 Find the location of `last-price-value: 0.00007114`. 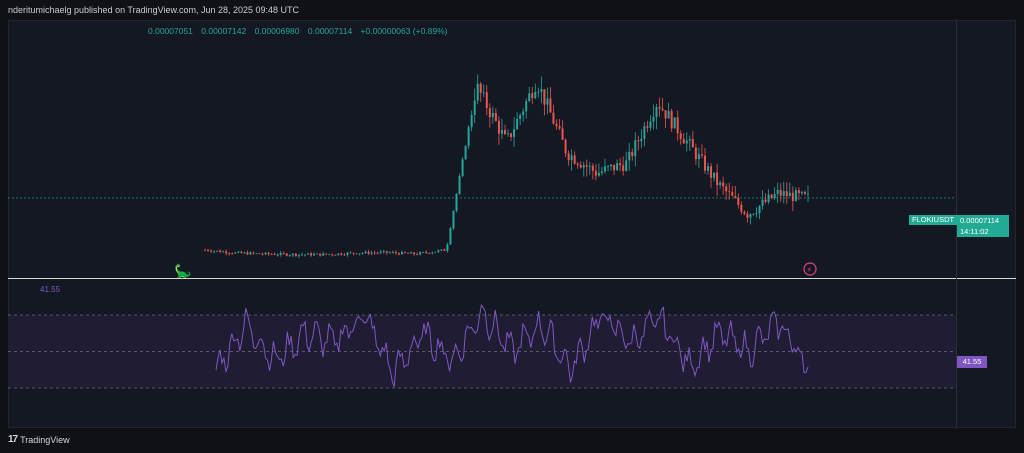

last-price-value: 0.00007114 is located at coordinates (980, 220).